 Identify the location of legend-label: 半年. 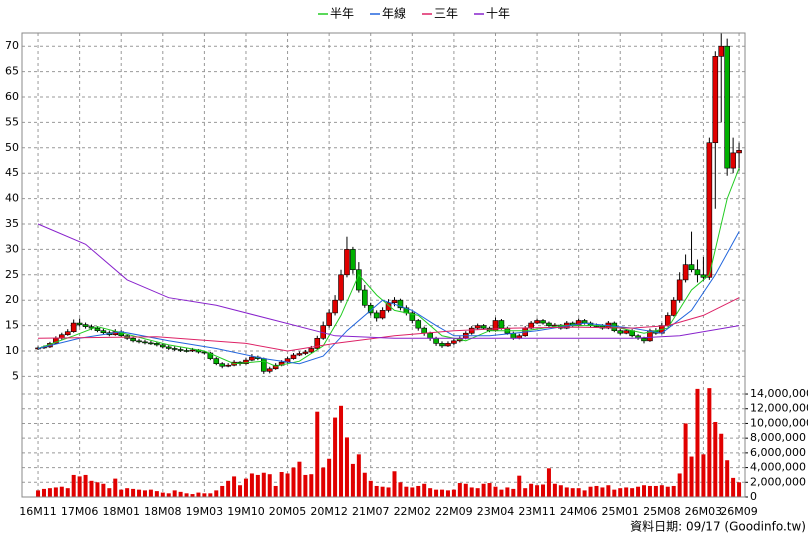
(342, 14).